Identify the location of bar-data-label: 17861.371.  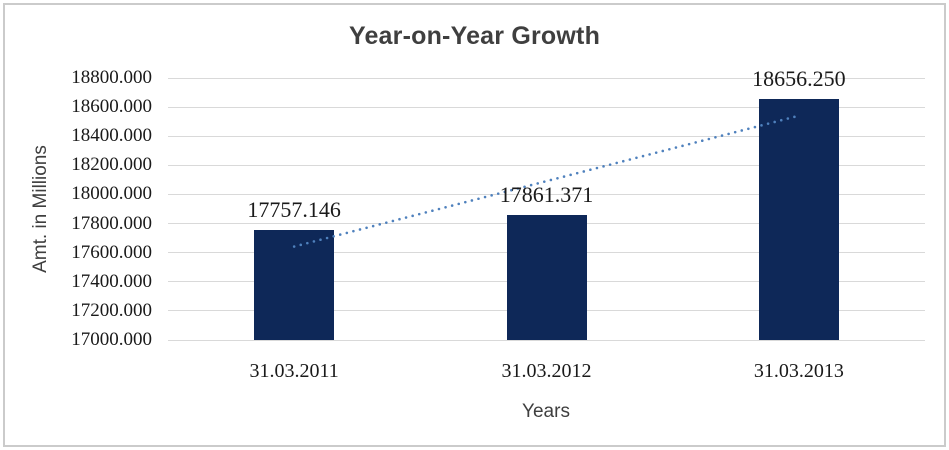
(546, 194).